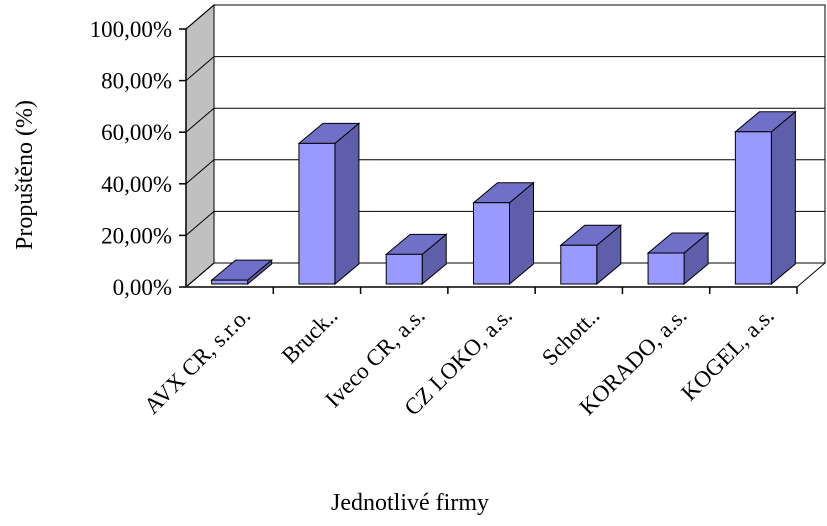 The image size is (827, 526). What do you see at coordinates (310, 336) in the screenshot?
I see `x-tick-label: Bruck..` at bounding box center [310, 336].